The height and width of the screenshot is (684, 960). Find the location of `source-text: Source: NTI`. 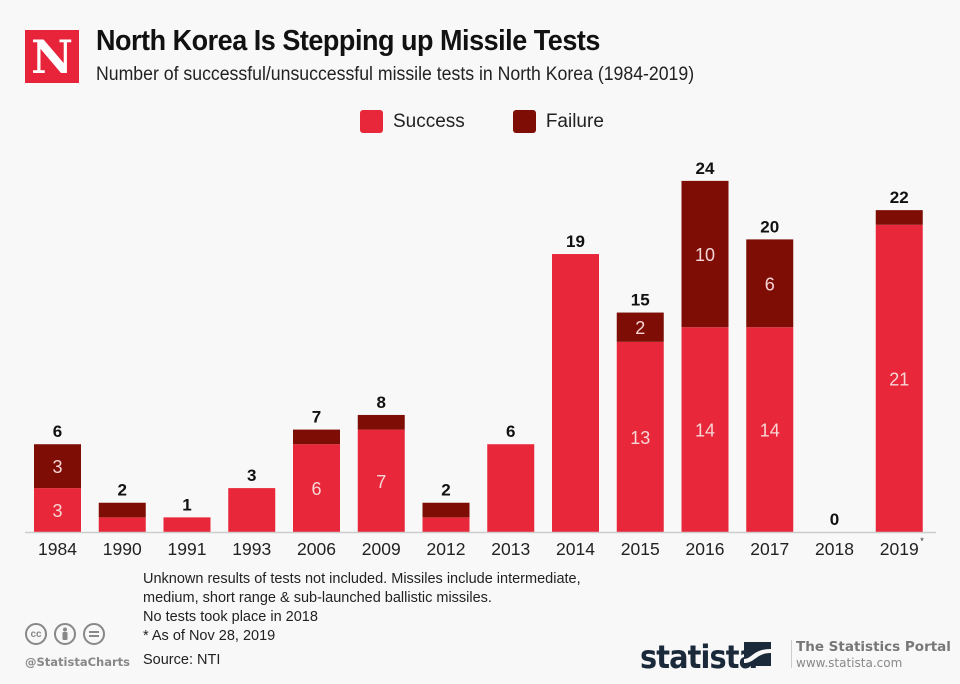

source-text: Source: NTI is located at coordinates (182, 660).